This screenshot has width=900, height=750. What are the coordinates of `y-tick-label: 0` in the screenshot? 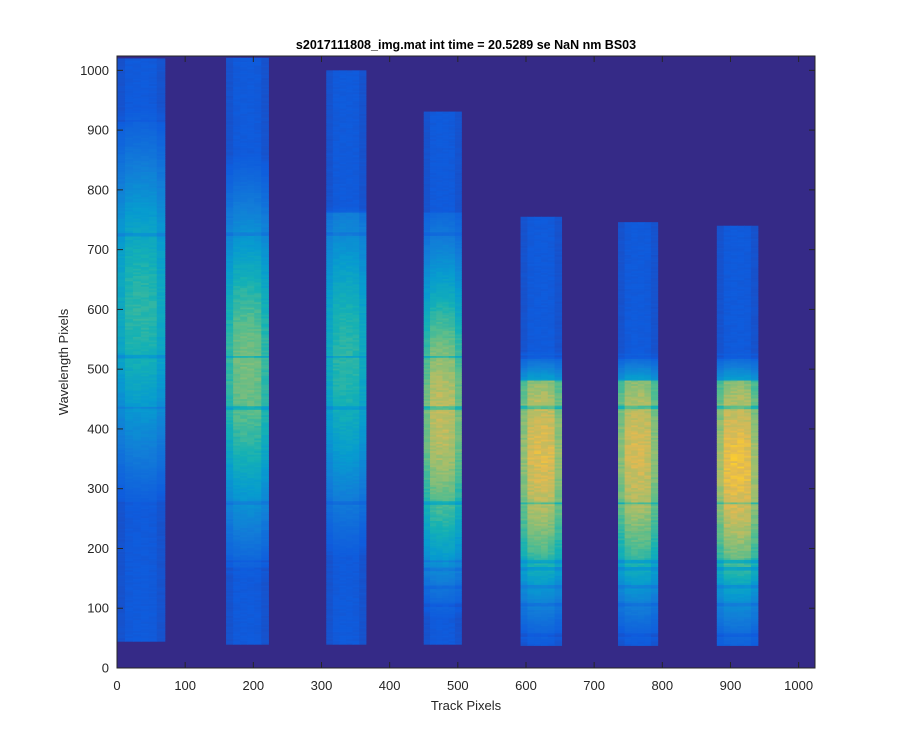 It's located at (105, 668).